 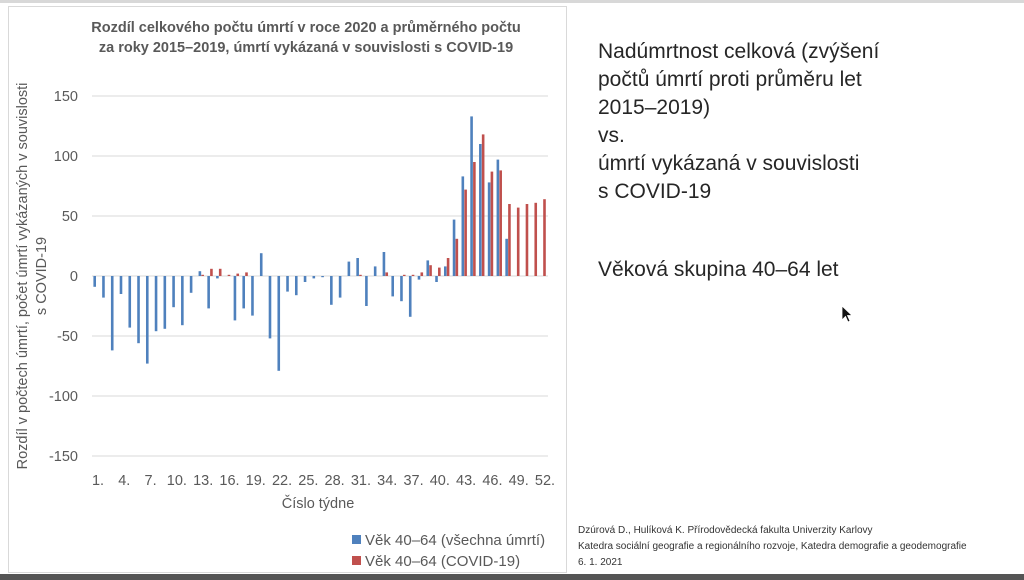 What do you see at coordinates (70, 217) in the screenshot?
I see `y-tick-label: 50` at bounding box center [70, 217].